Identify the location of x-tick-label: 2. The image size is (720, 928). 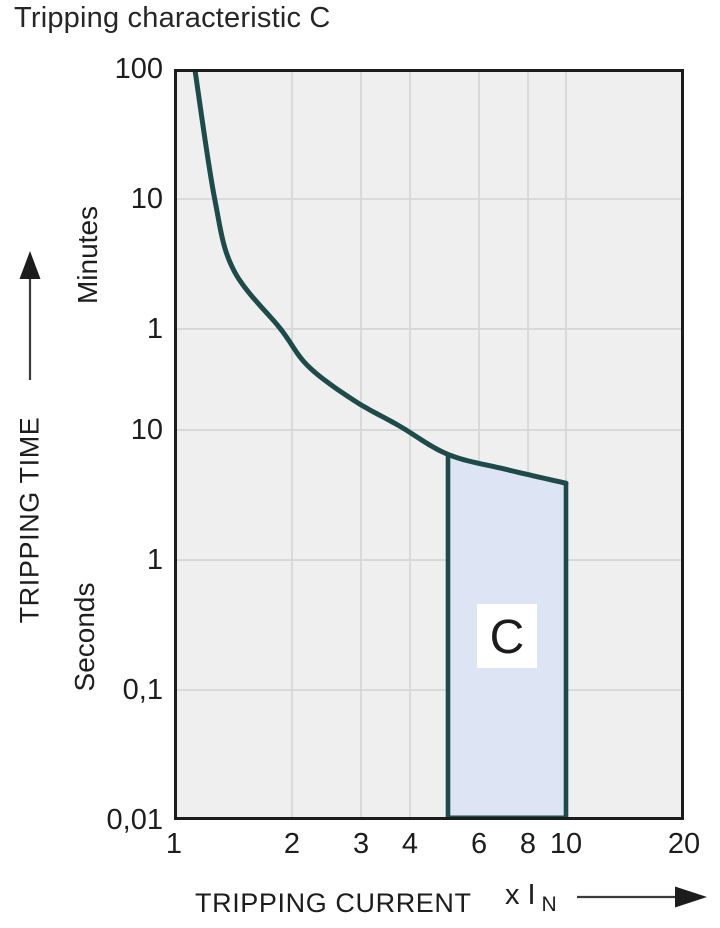
(292, 844).